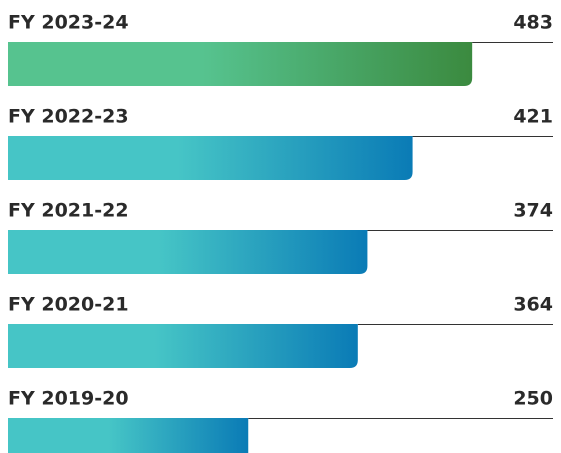 This screenshot has height=453, width=561. Describe the element at coordinates (533, 399) in the screenshot. I see `value-label: 250` at that location.